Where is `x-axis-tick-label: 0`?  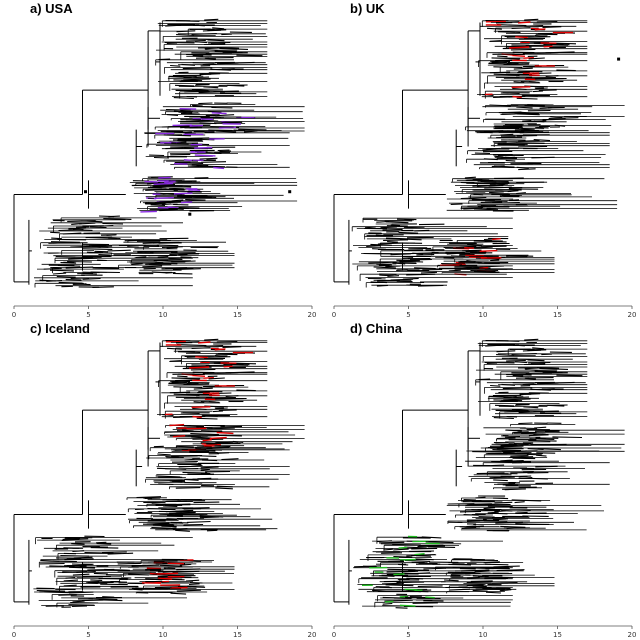
x-axis-tick-label: 0 is located at coordinates (334, 315).